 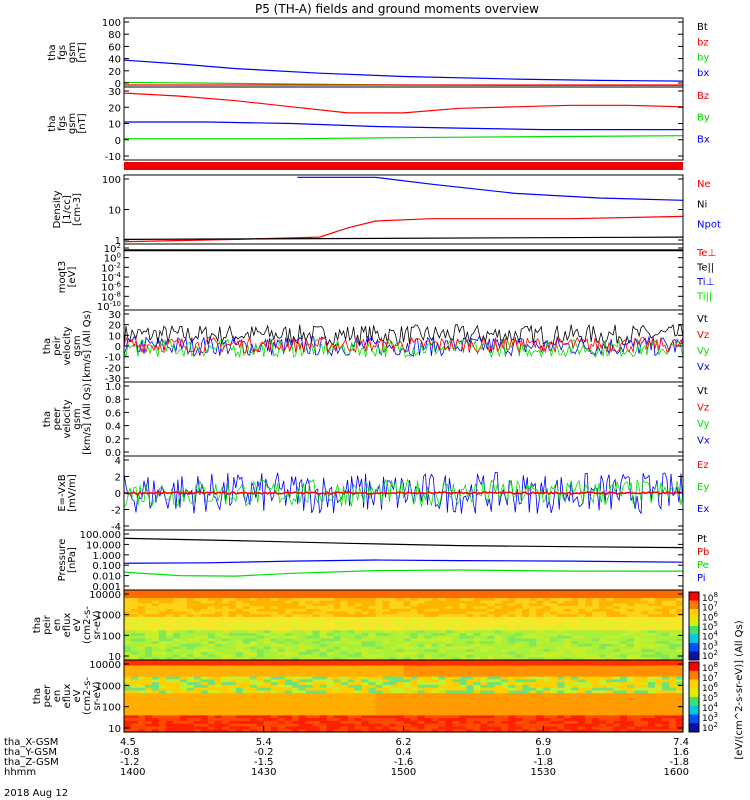 I want to click on colorbar-segment, so click(x=694, y=613).